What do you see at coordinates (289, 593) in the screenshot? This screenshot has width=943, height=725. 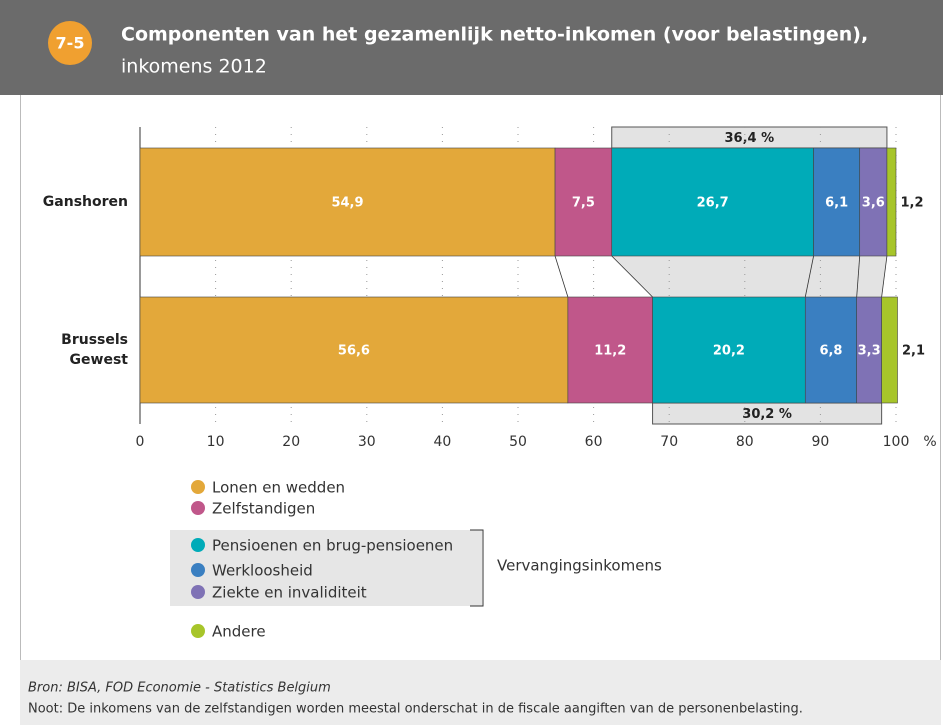 I see `legend-label: Ziekte en invaliditeit` at bounding box center [289, 593].